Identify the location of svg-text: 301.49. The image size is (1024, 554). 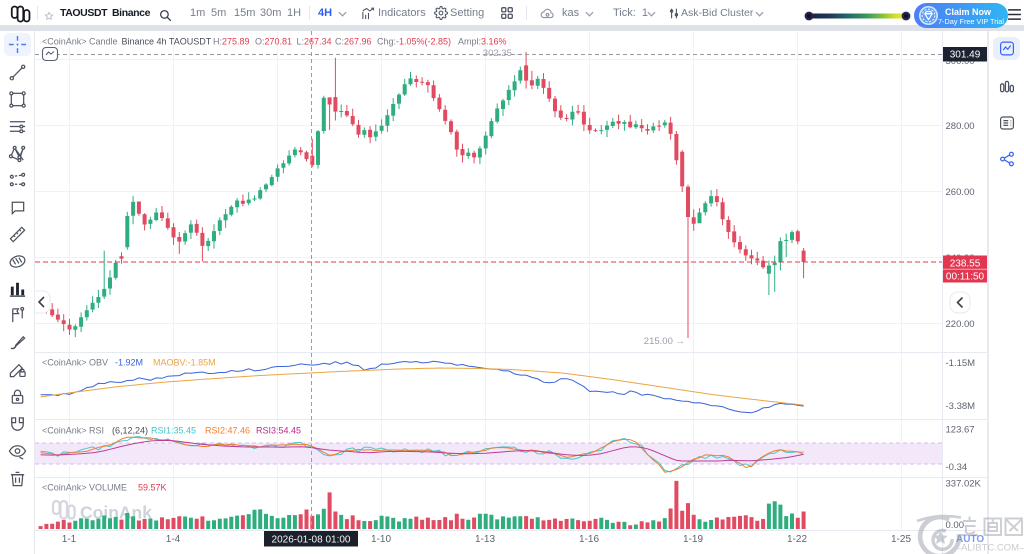
(965, 55).